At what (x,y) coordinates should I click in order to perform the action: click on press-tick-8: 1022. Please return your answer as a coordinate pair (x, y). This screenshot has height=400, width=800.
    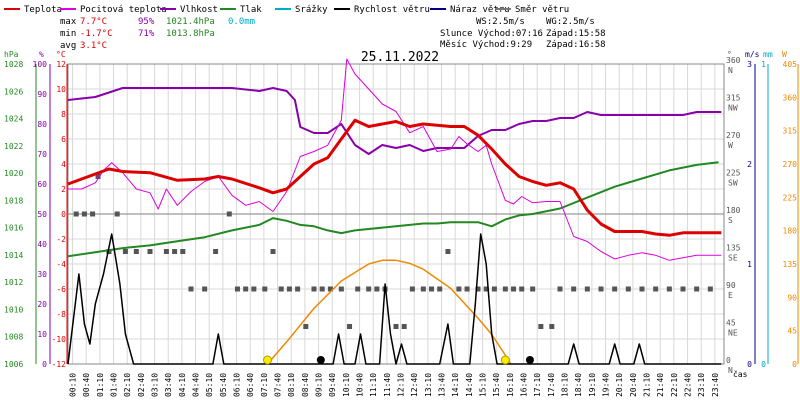
    Looking at the image, I should click on (13, 146).